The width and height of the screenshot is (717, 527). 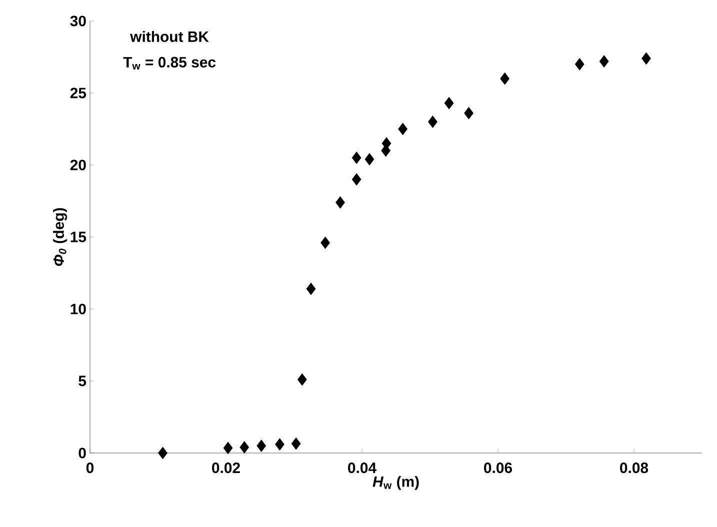 I want to click on annotation: T$_{w}$ = 0.85 sec, so click(x=169, y=63).